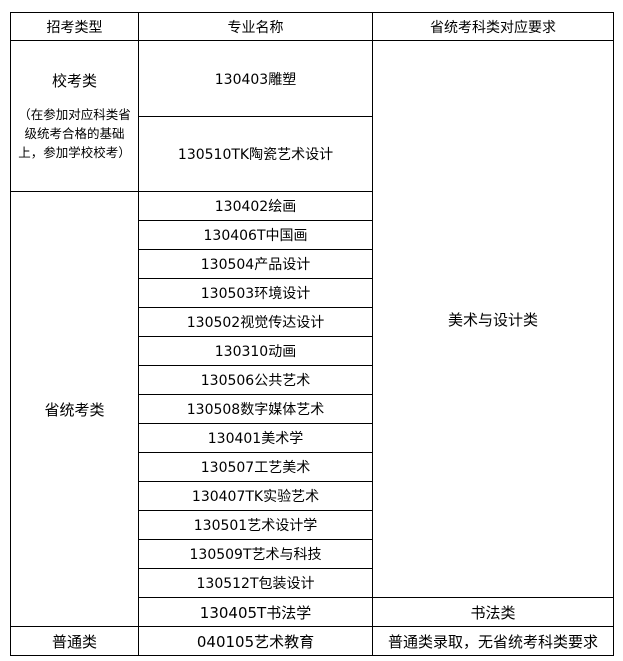 Image resolution: width=623 pixels, height=661 pixels. What do you see at coordinates (255, 26) in the screenshot?
I see `header-major: 专业名称` at bounding box center [255, 26].